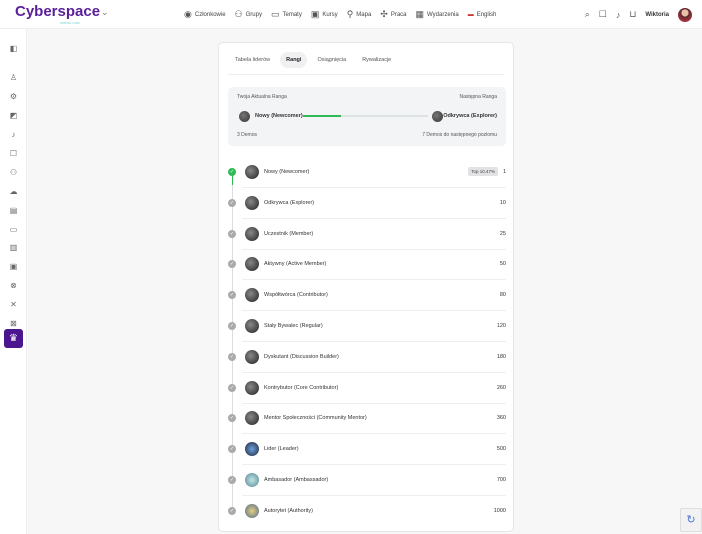  What do you see at coordinates (443, 14) in the screenshot?
I see `nav-label: Wydarzenia` at bounding box center [443, 14].